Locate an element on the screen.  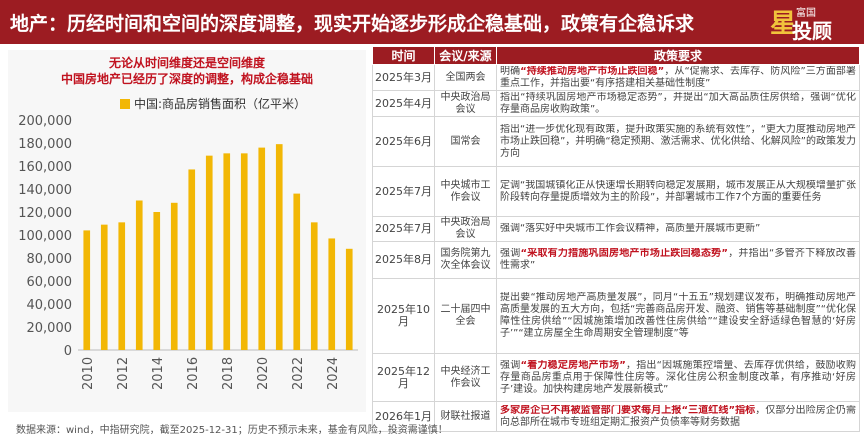
cell-org: 中央政治局会议 is located at coordinates (465, 103).